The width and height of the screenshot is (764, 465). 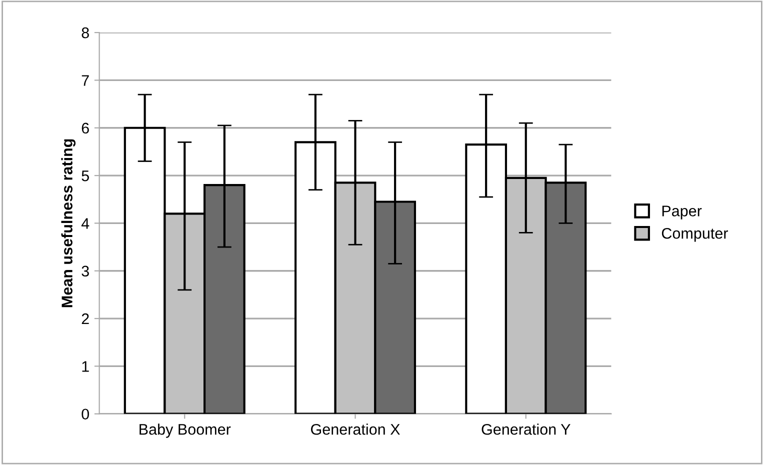 What do you see at coordinates (185, 431) in the screenshot?
I see `x-tick-label: Baby Boomer` at bounding box center [185, 431].